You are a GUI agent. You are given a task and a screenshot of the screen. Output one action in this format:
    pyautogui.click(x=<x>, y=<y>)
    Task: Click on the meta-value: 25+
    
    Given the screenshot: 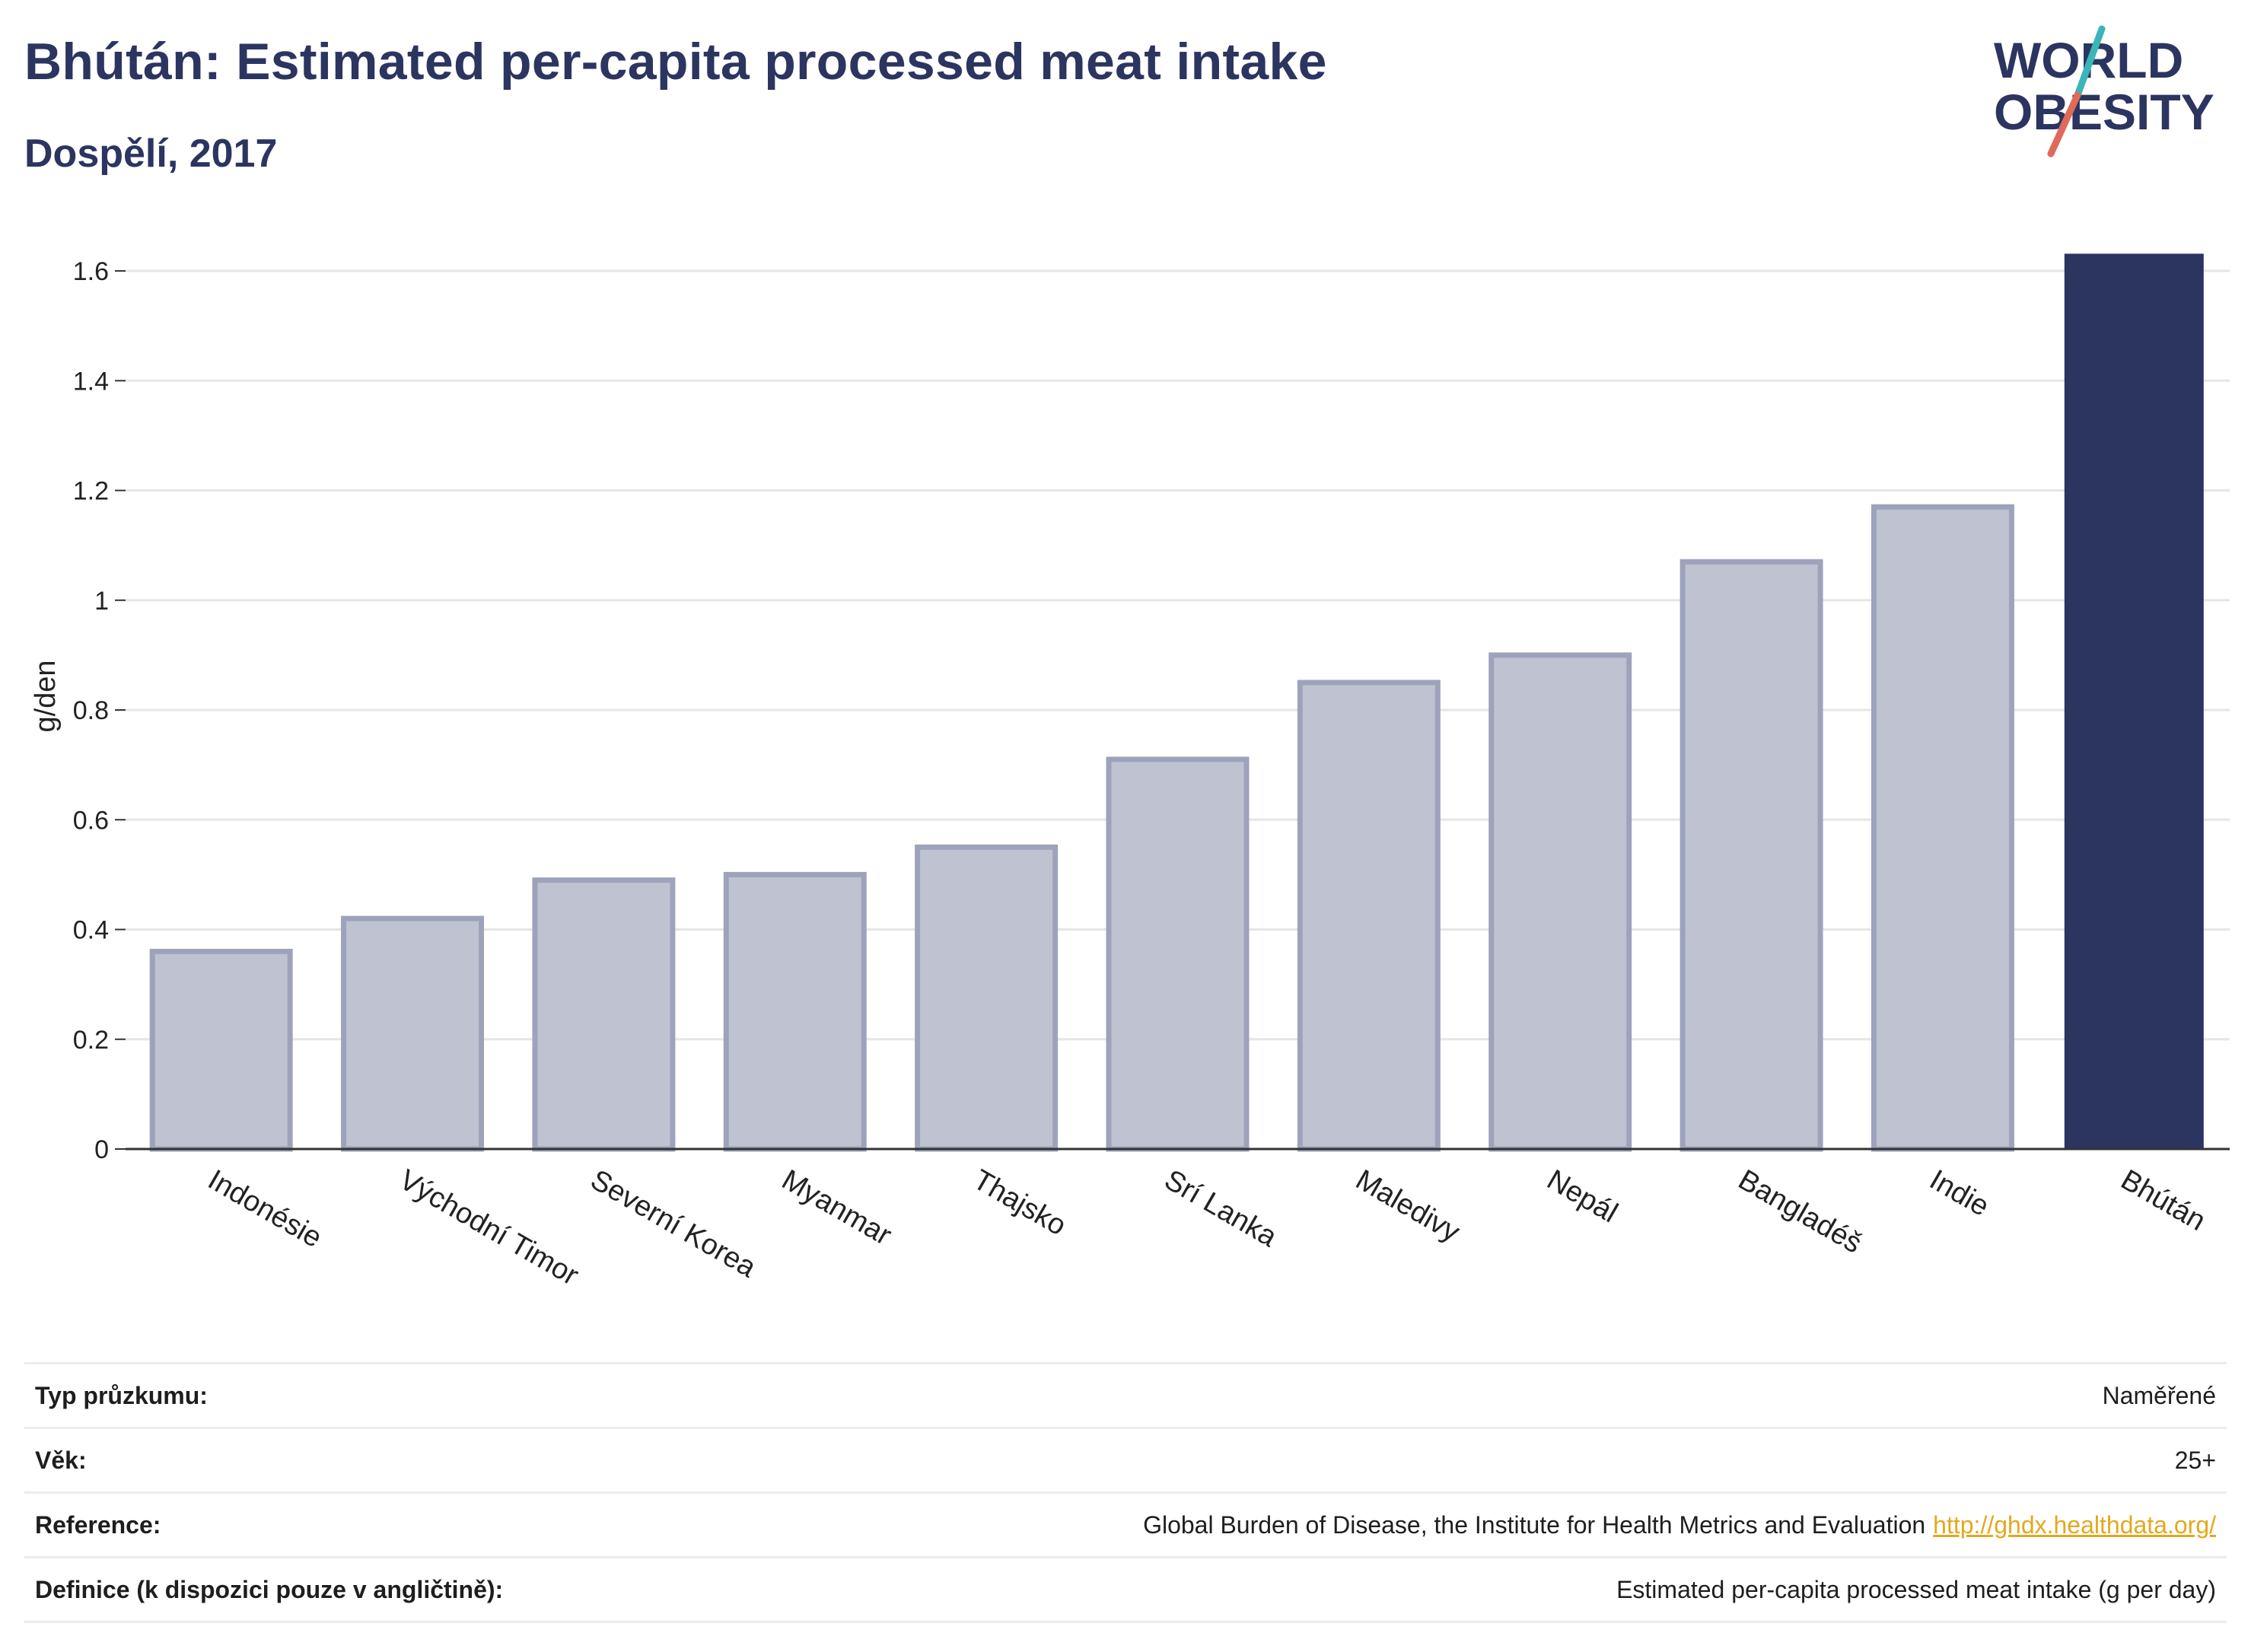 What is the action you would take?
    pyautogui.click(x=2195, y=1461)
    